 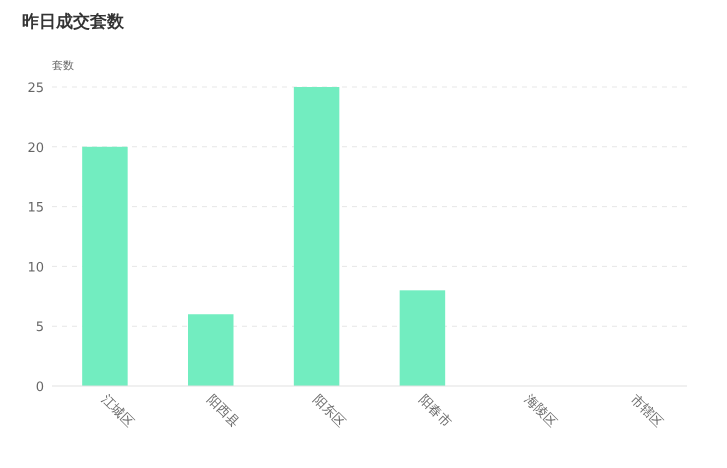 I want to click on y-tick-label: 15, so click(x=35, y=208).